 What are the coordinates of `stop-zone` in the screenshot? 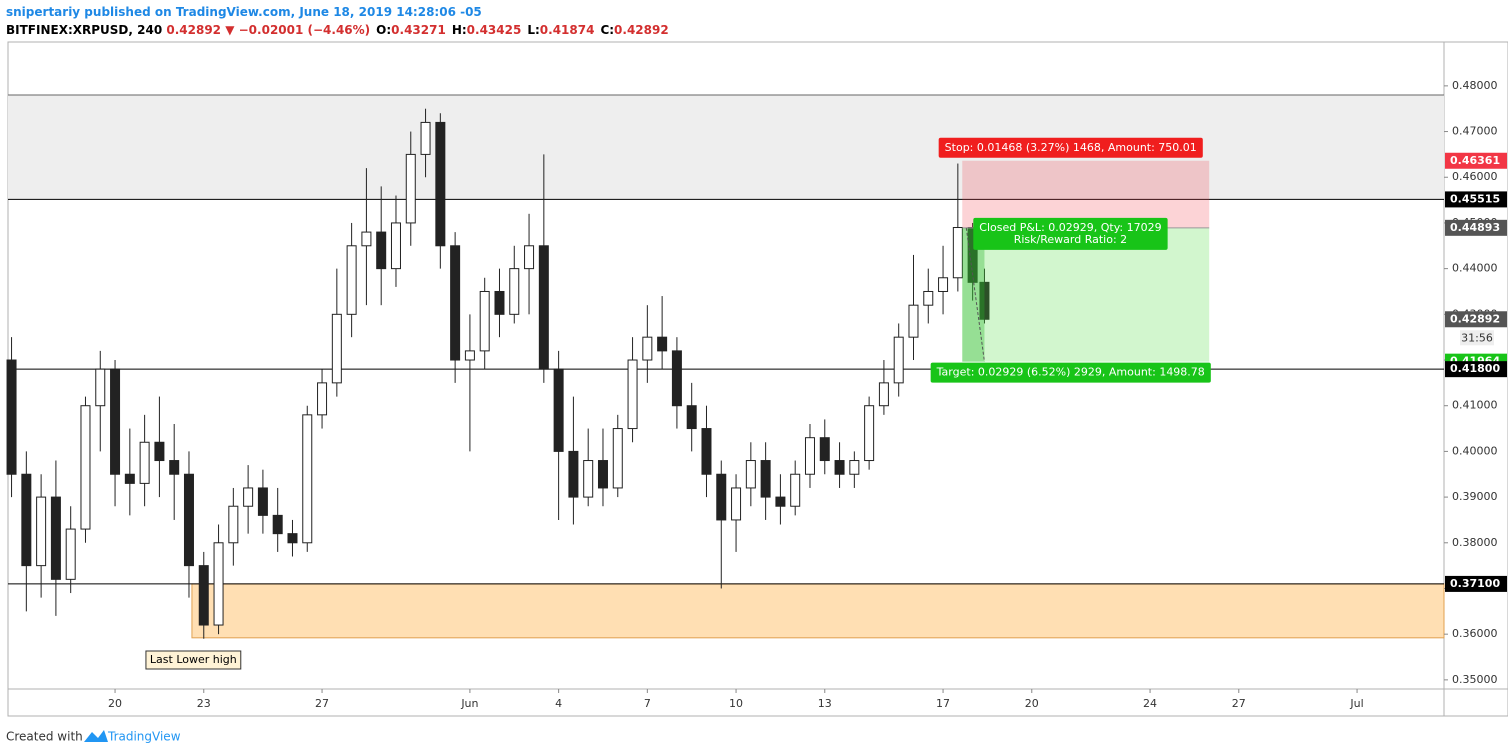 It's located at (1086, 194).